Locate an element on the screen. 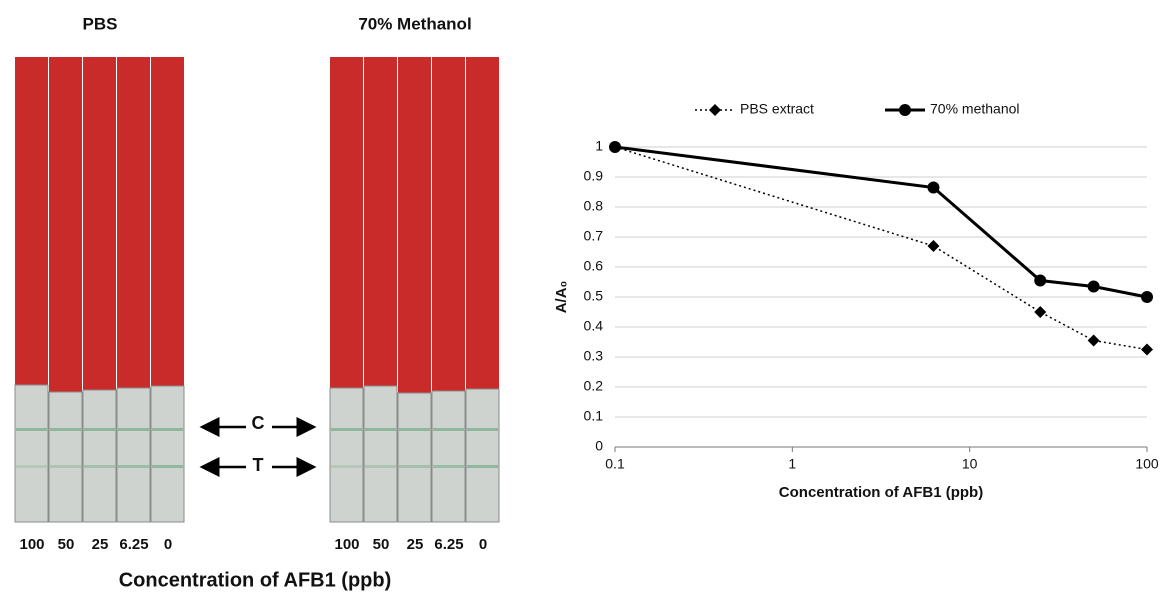  y-tick-label: 0.3 is located at coordinates (594, 356).